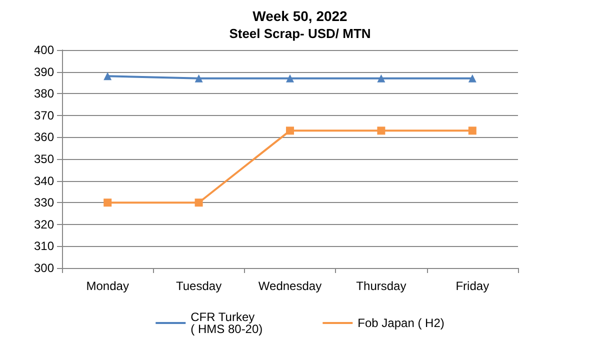 The image size is (600, 346). Describe the element at coordinates (401, 323) in the screenshot. I see `legend-label: Fob Japan ( H2)` at that location.